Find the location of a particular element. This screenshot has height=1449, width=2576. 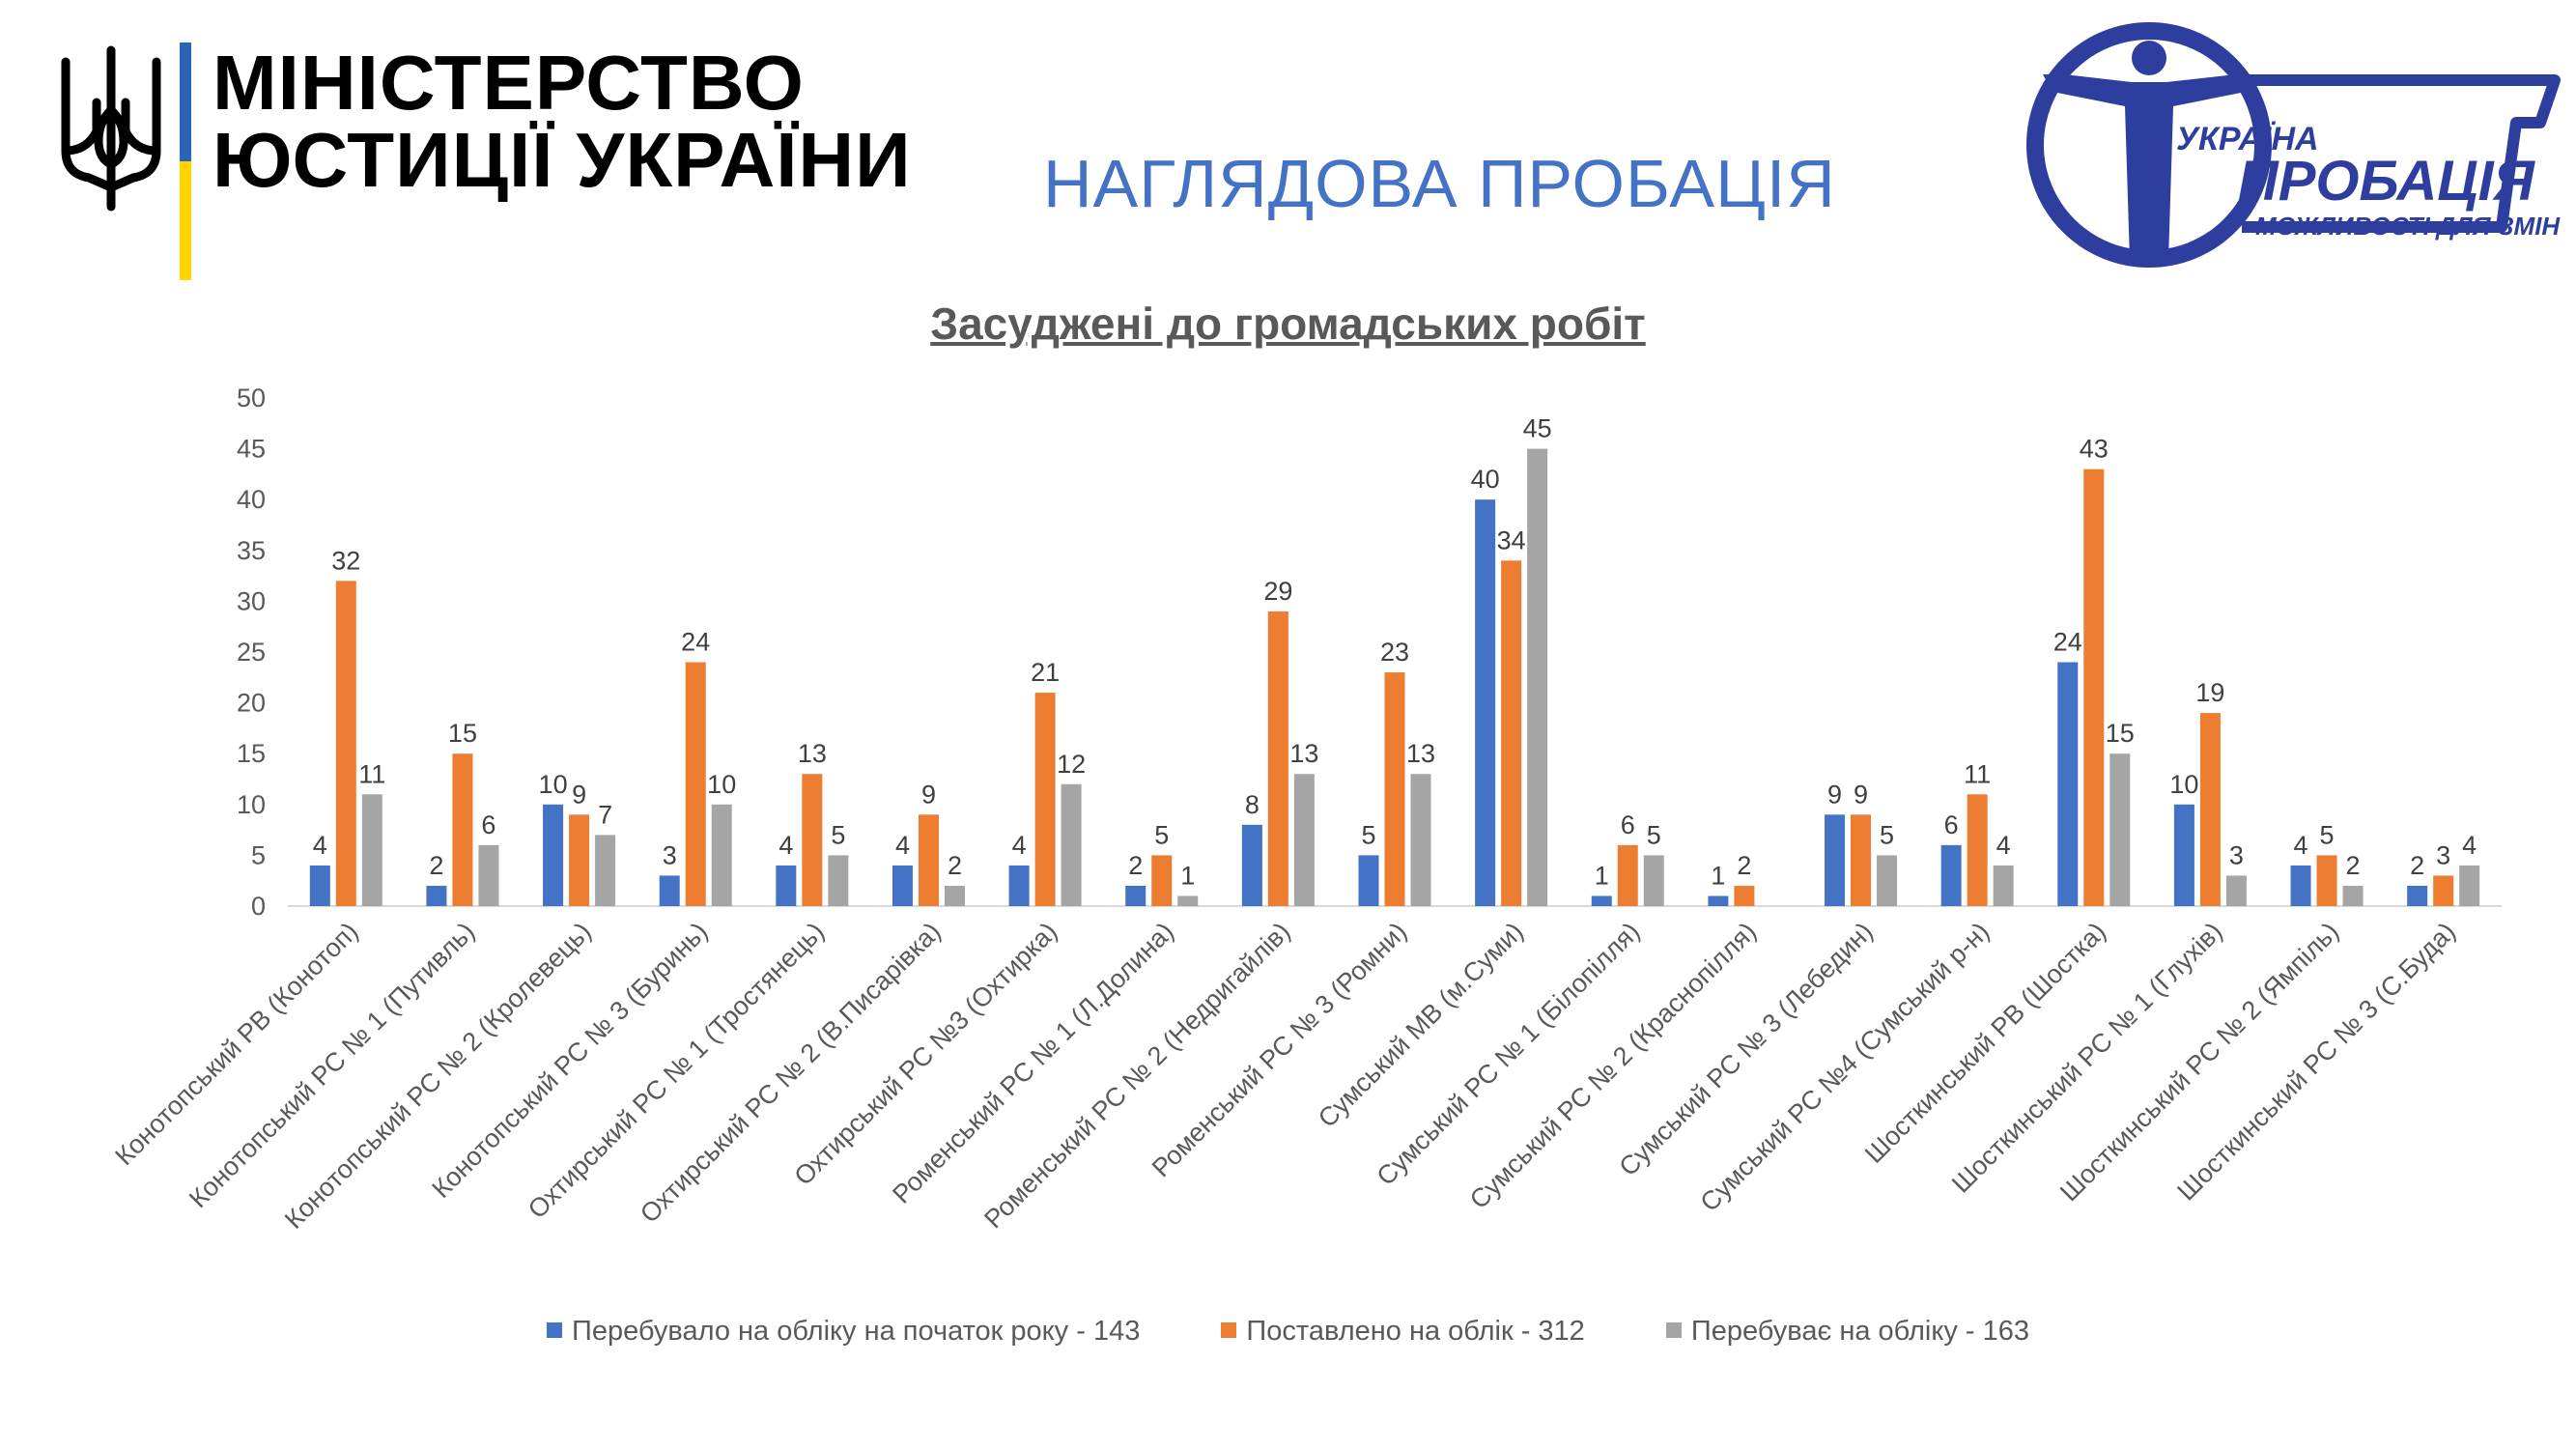

data-label: 12 is located at coordinates (1071, 764).